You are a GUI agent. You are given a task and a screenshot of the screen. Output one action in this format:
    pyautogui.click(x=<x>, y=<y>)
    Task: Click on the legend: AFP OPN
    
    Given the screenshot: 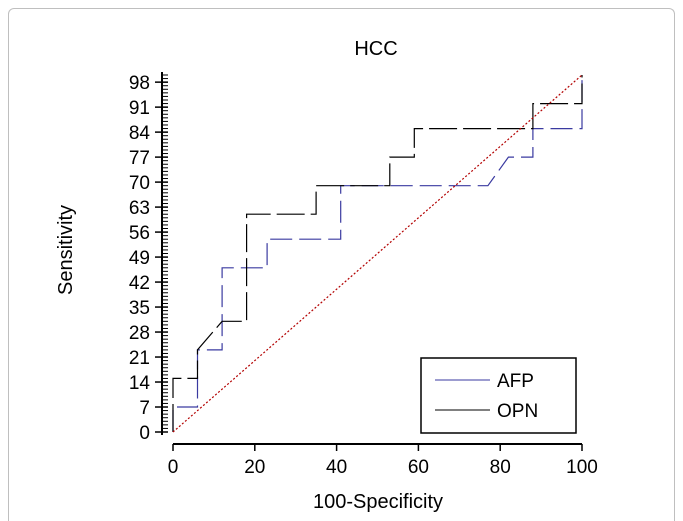 What is the action you would take?
    pyautogui.click(x=498, y=395)
    